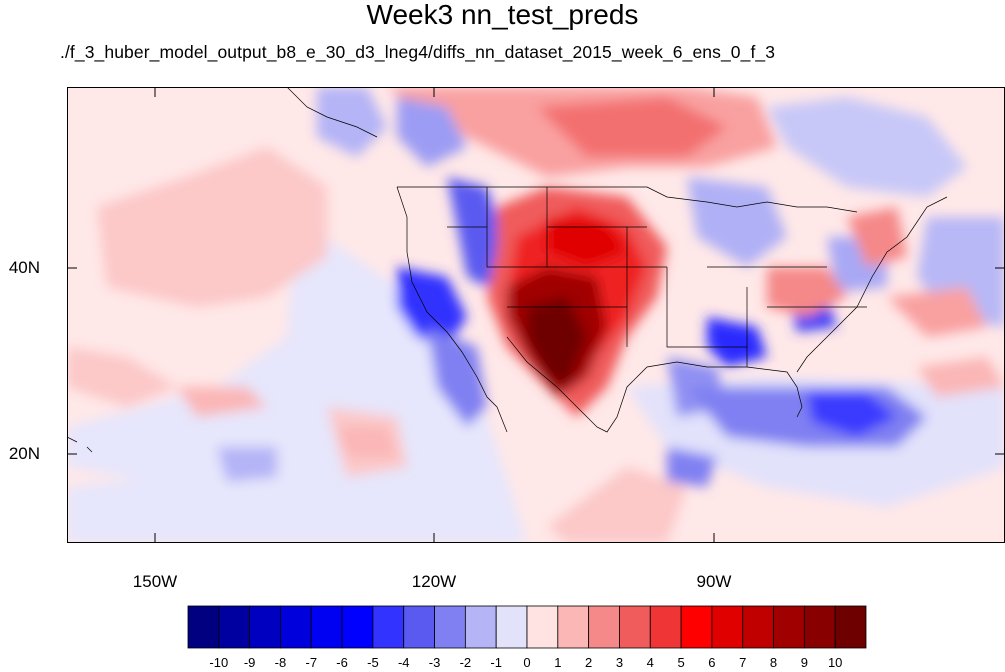 The height and width of the screenshot is (672, 1005). Describe the element at coordinates (280, 662) in the screenshot. I see `colorbar-tick-label: -8` at that location.